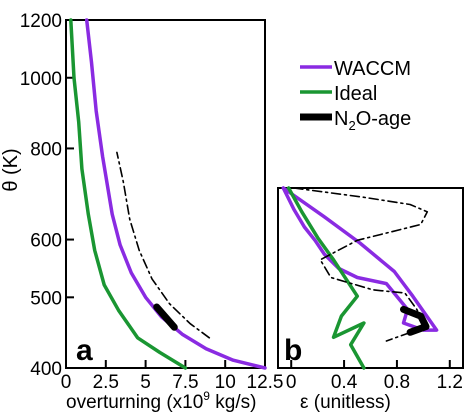  What do you see at coordinates (265, 382) in the screenshot?
I see `panel-a-x-tick-label: 12.5` at bounding box center [265, 382].